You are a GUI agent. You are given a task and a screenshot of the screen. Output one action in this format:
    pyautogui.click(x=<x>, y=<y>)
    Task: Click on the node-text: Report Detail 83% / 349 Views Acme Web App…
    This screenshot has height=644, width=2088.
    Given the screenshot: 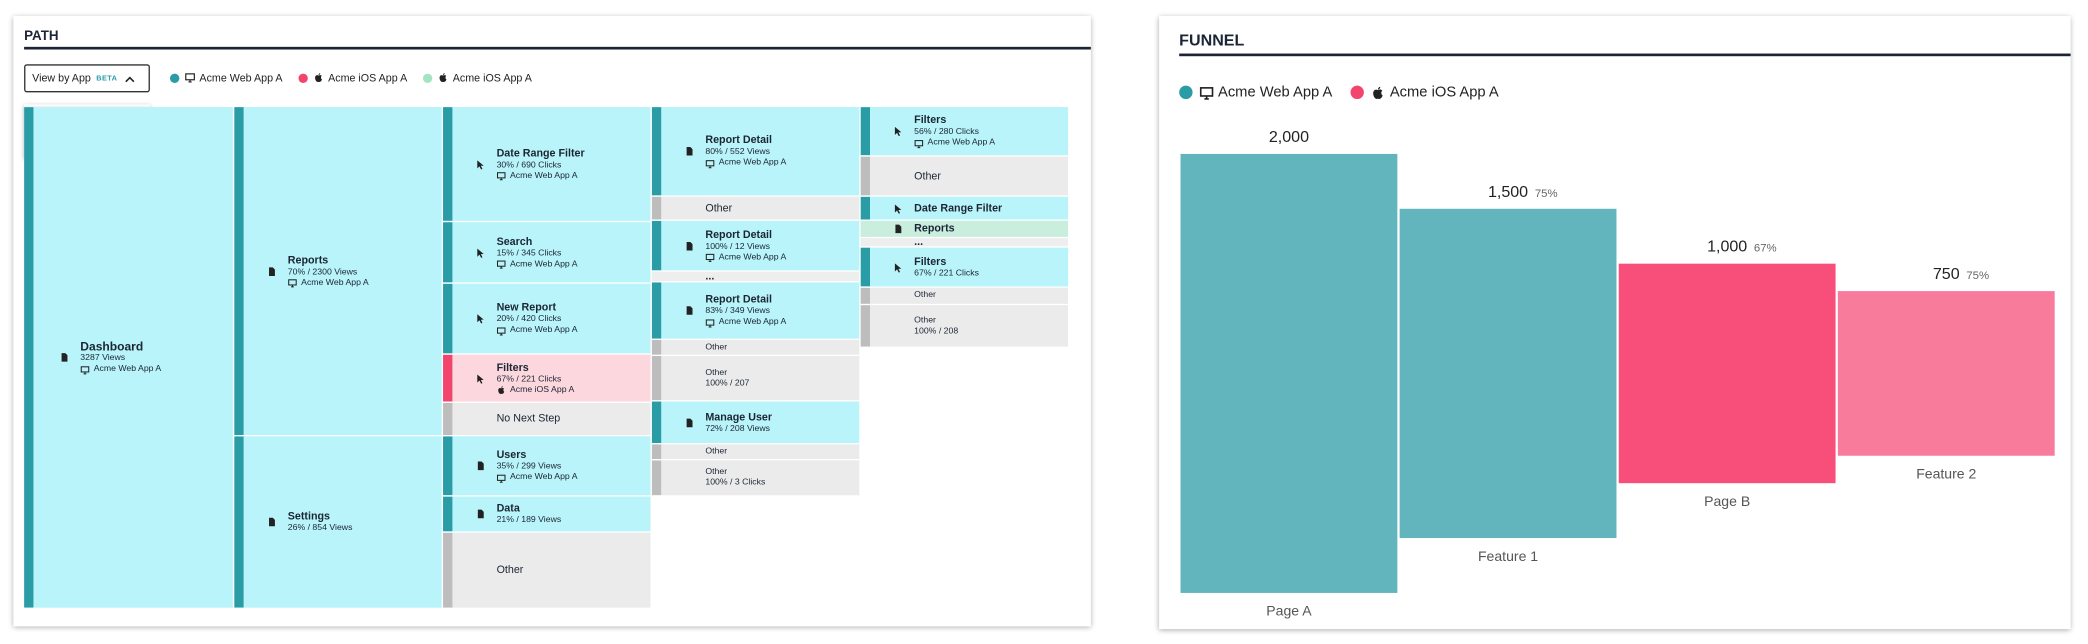 What is the action you would take?
    pyautogui.click(x=745, y=310)
    